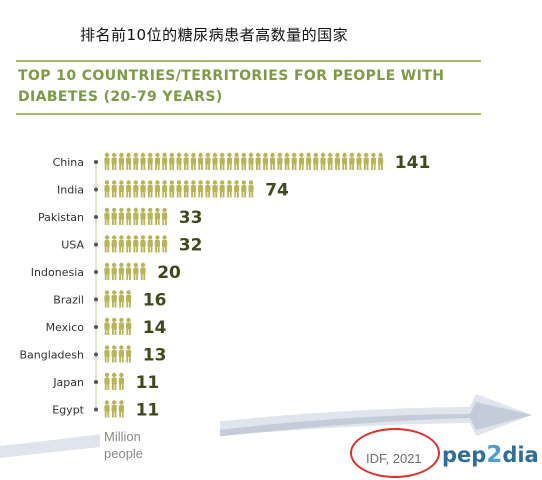 The image size is (542, 480). I want to click on chart-row: Pakistan 33, so click(120, 217).